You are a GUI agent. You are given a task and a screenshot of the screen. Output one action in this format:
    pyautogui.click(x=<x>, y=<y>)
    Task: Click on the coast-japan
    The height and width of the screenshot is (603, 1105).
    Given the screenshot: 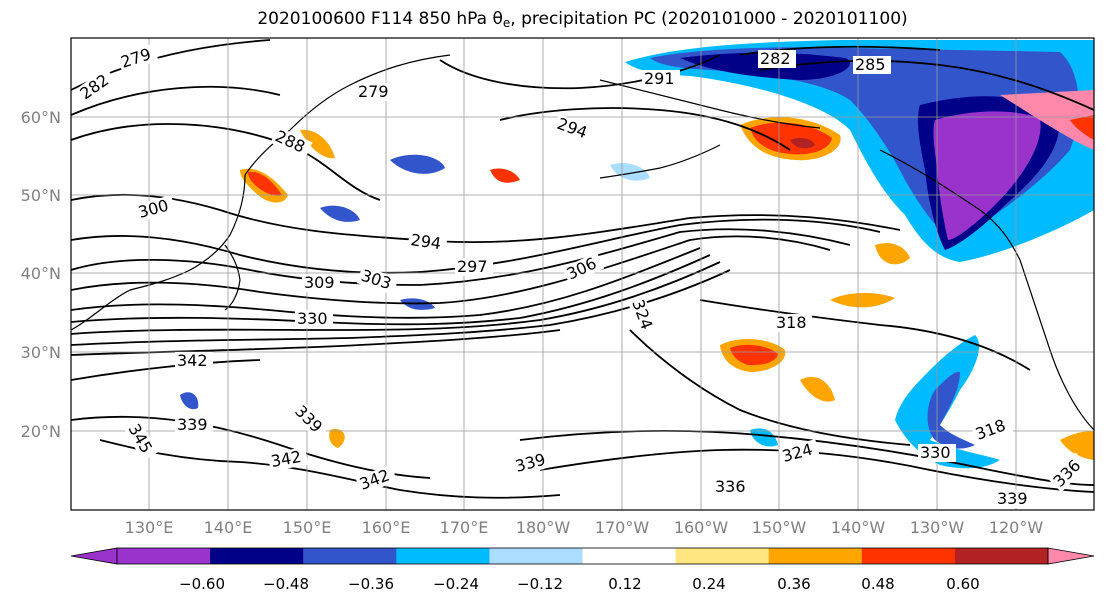 What is the action you would take?
    pyautogui.click(x=232, y=277)
    